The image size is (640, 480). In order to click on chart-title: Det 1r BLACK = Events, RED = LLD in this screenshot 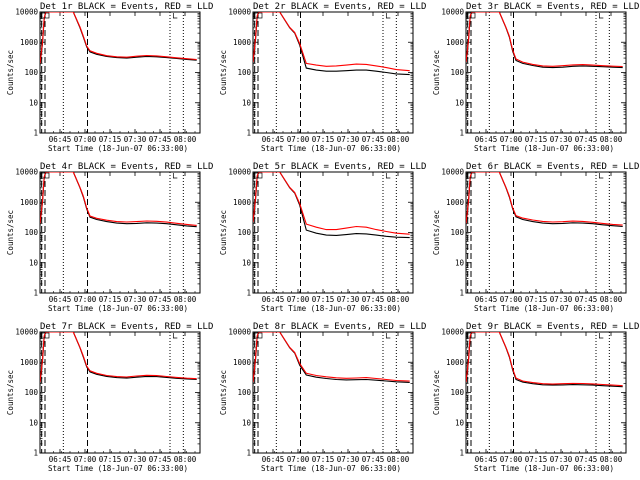, I will do `click(126, 7)`.